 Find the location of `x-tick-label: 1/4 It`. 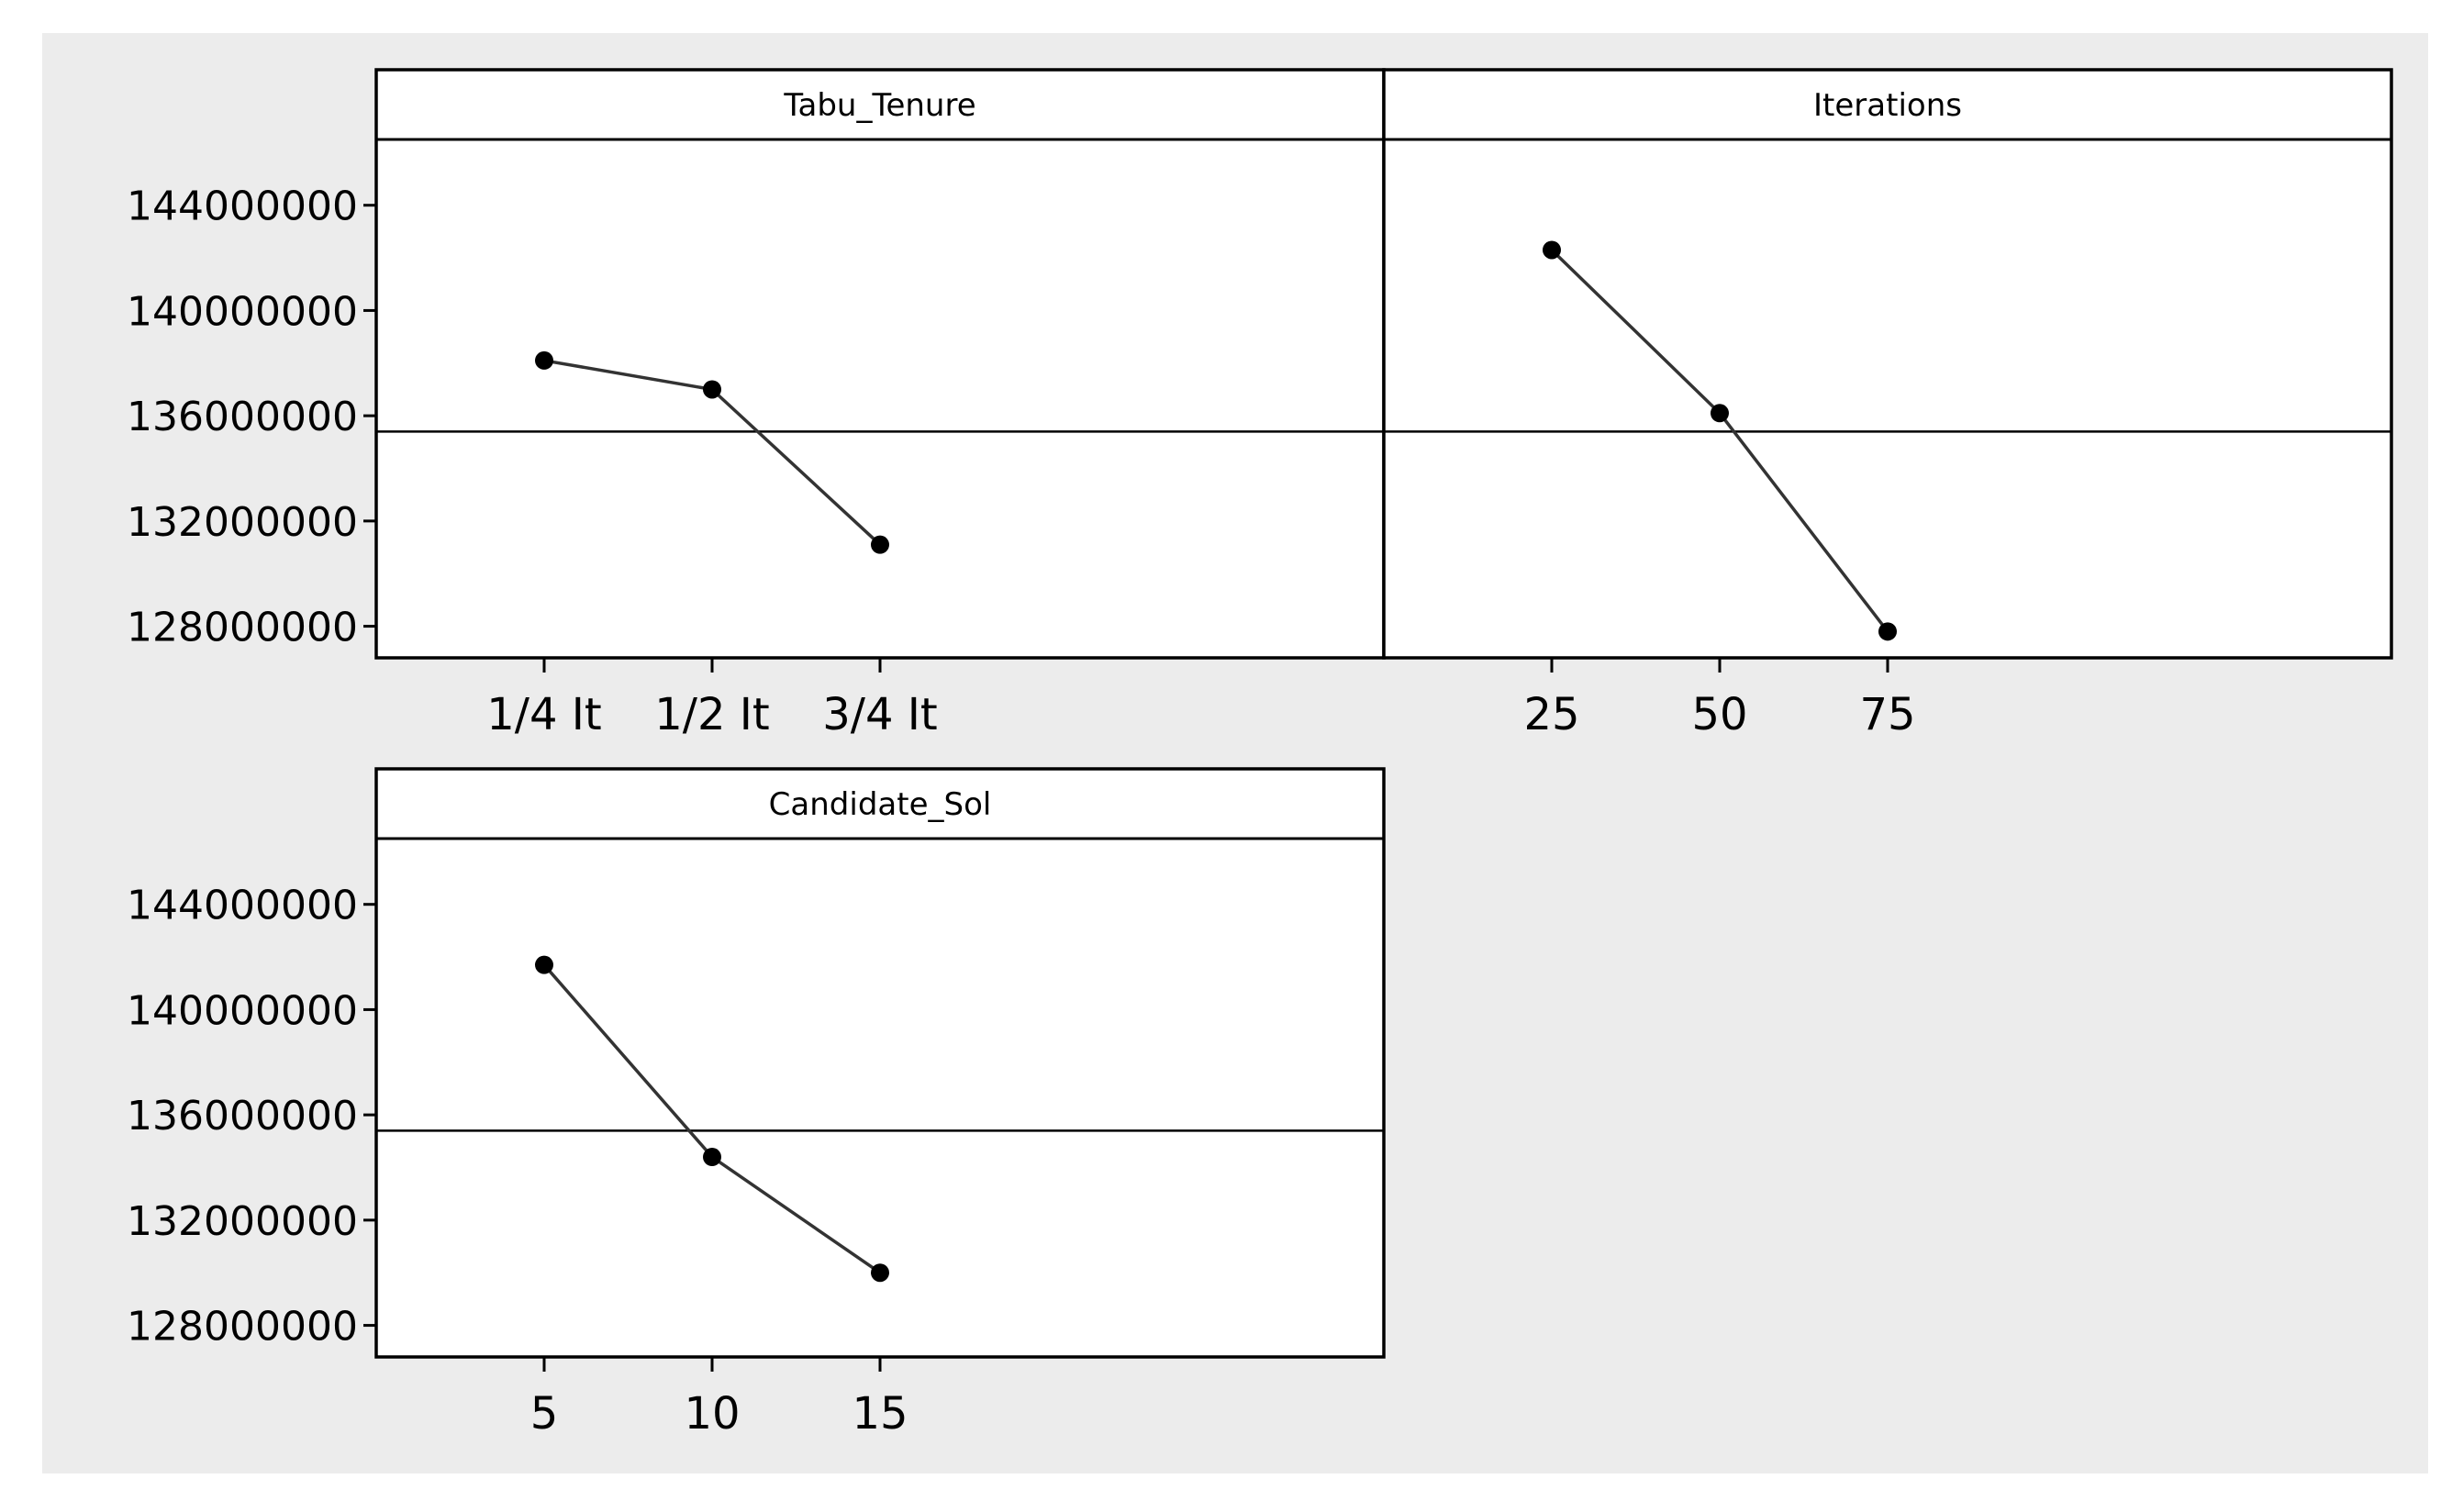

x-tick-label: 1/4 It is located at coordinates (544, 715).